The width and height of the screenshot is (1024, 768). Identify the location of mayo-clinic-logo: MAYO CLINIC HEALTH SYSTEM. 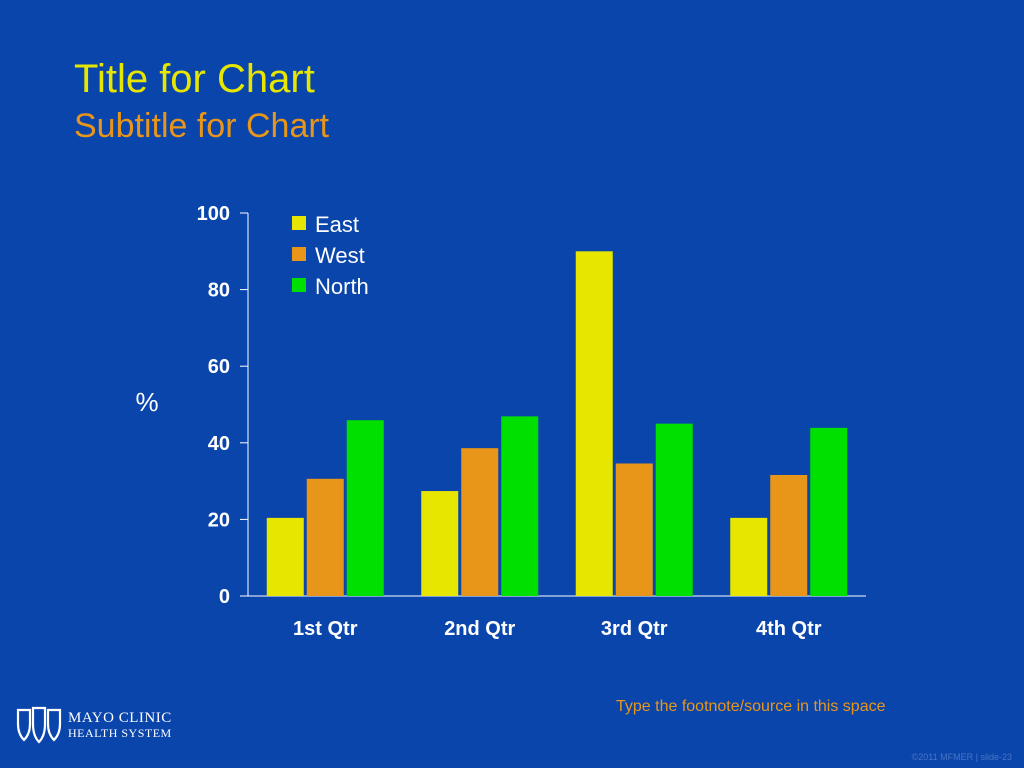
(94, 725).